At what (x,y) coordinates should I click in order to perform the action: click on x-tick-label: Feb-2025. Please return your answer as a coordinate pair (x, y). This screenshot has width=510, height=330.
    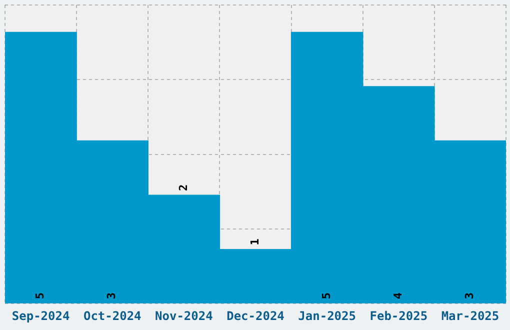
    Looking at the image, I should click on (399, 315).